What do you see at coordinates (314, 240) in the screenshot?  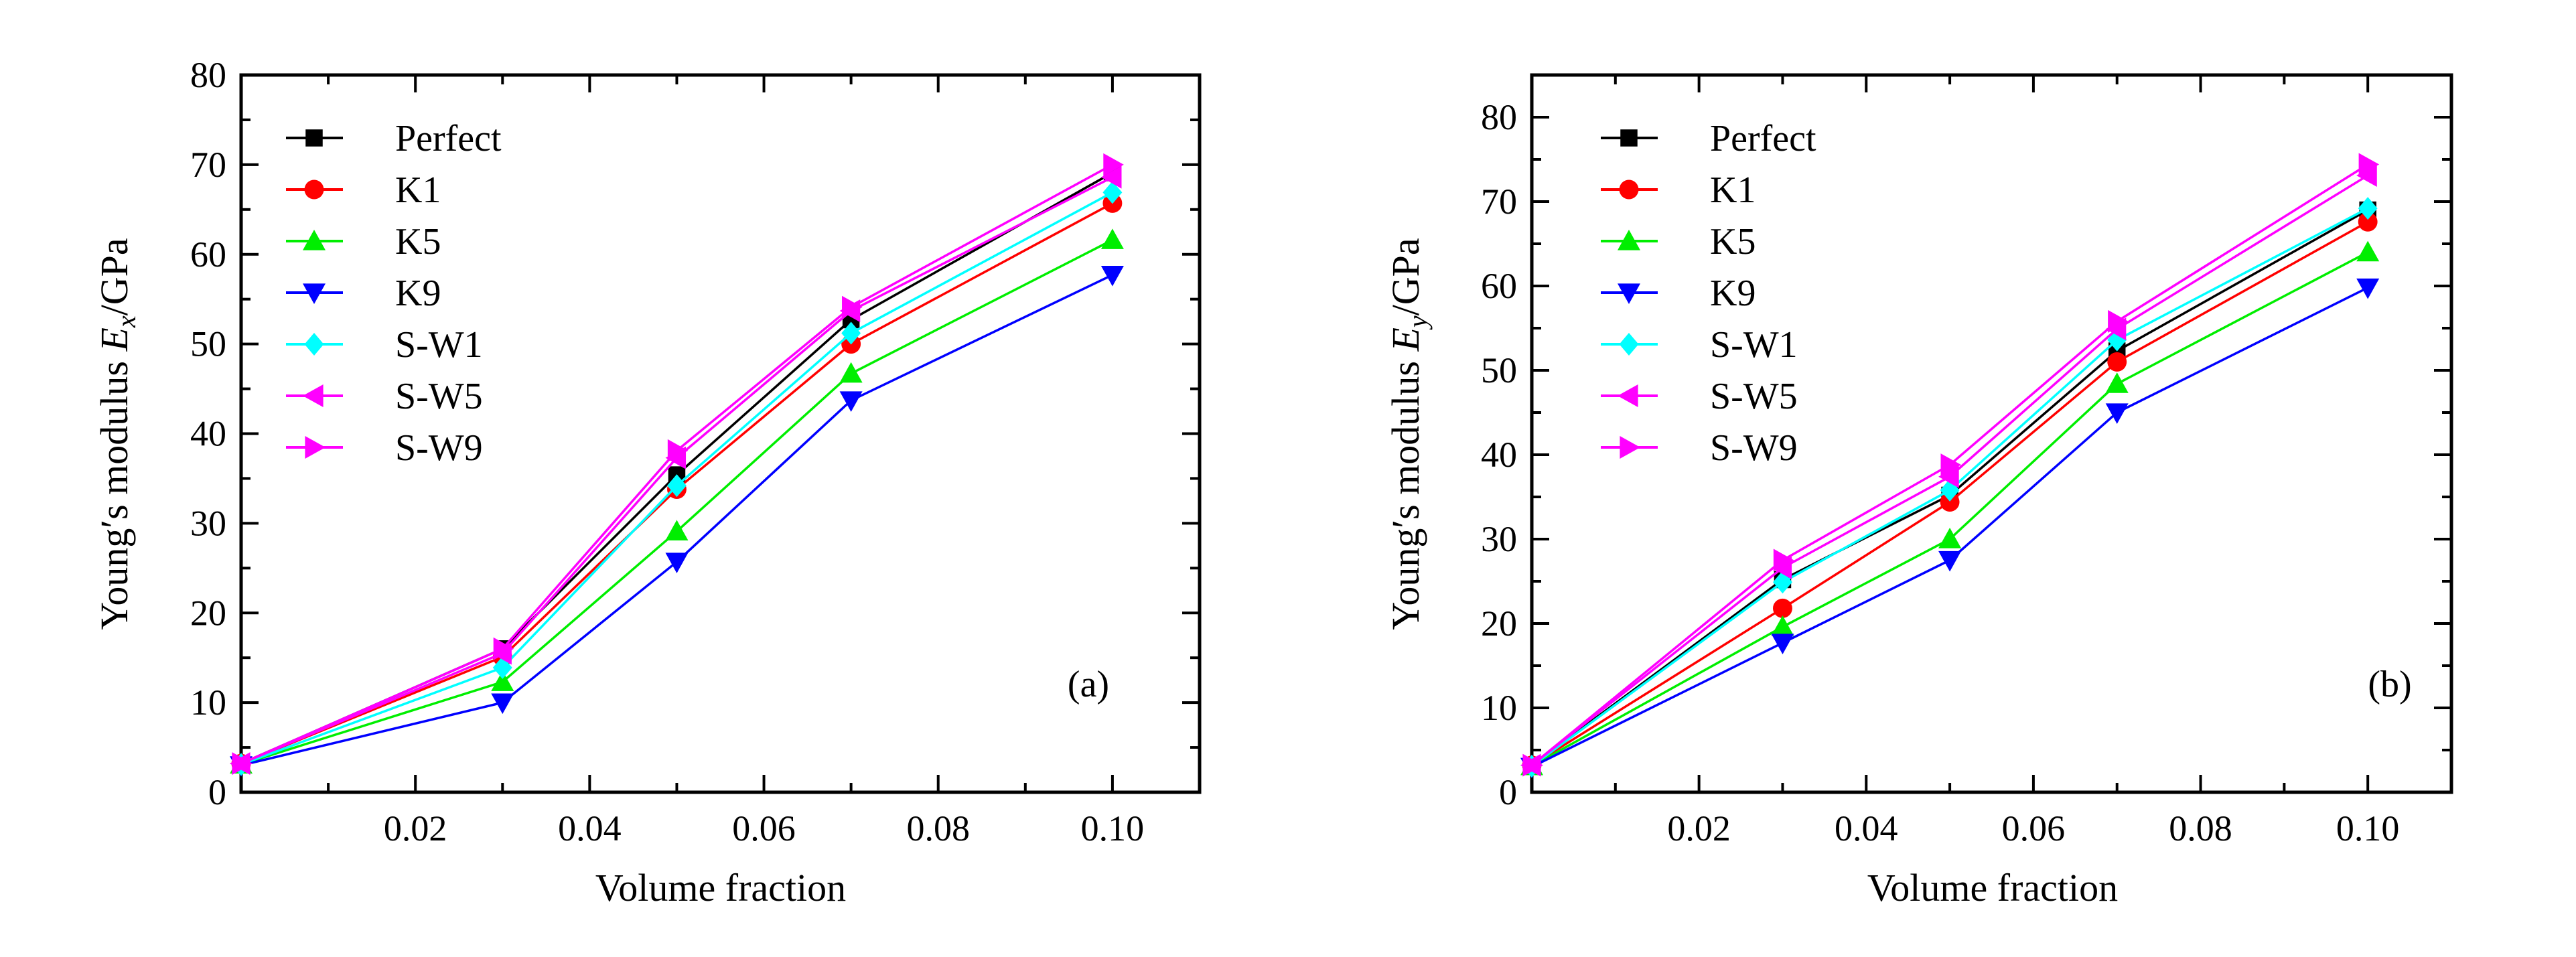 I see `marker-triangle-up` at bounding box center [314, 240].